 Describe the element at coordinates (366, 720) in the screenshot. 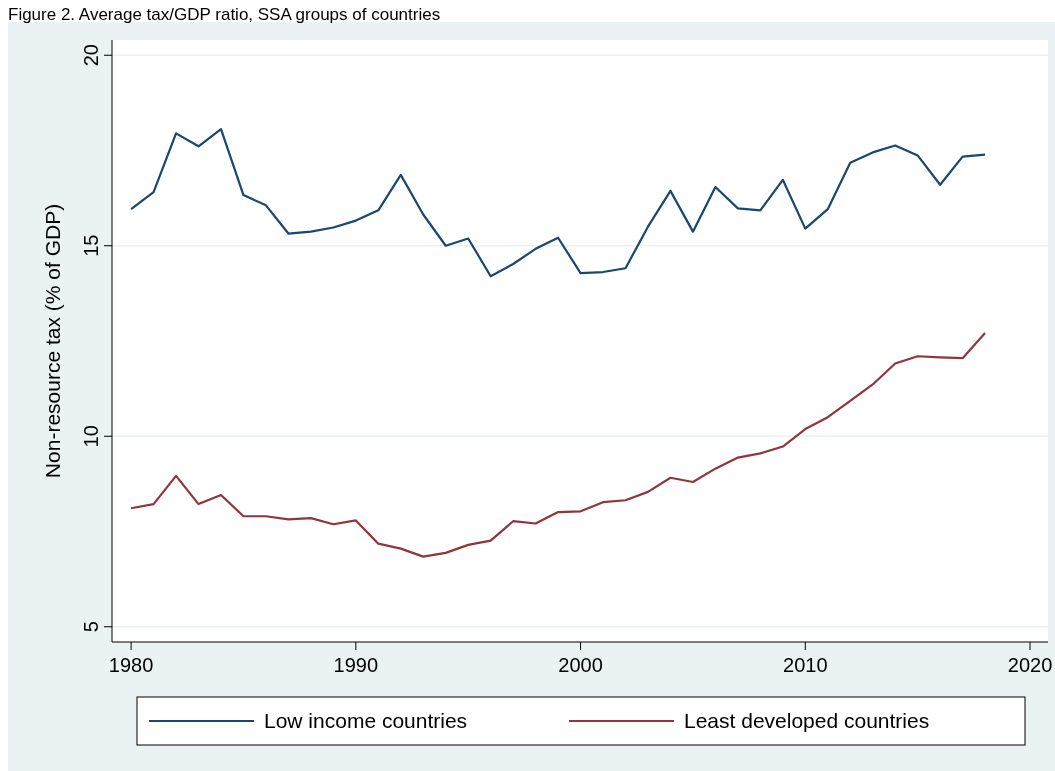

I see `legend-label: Low income countries` at that location.